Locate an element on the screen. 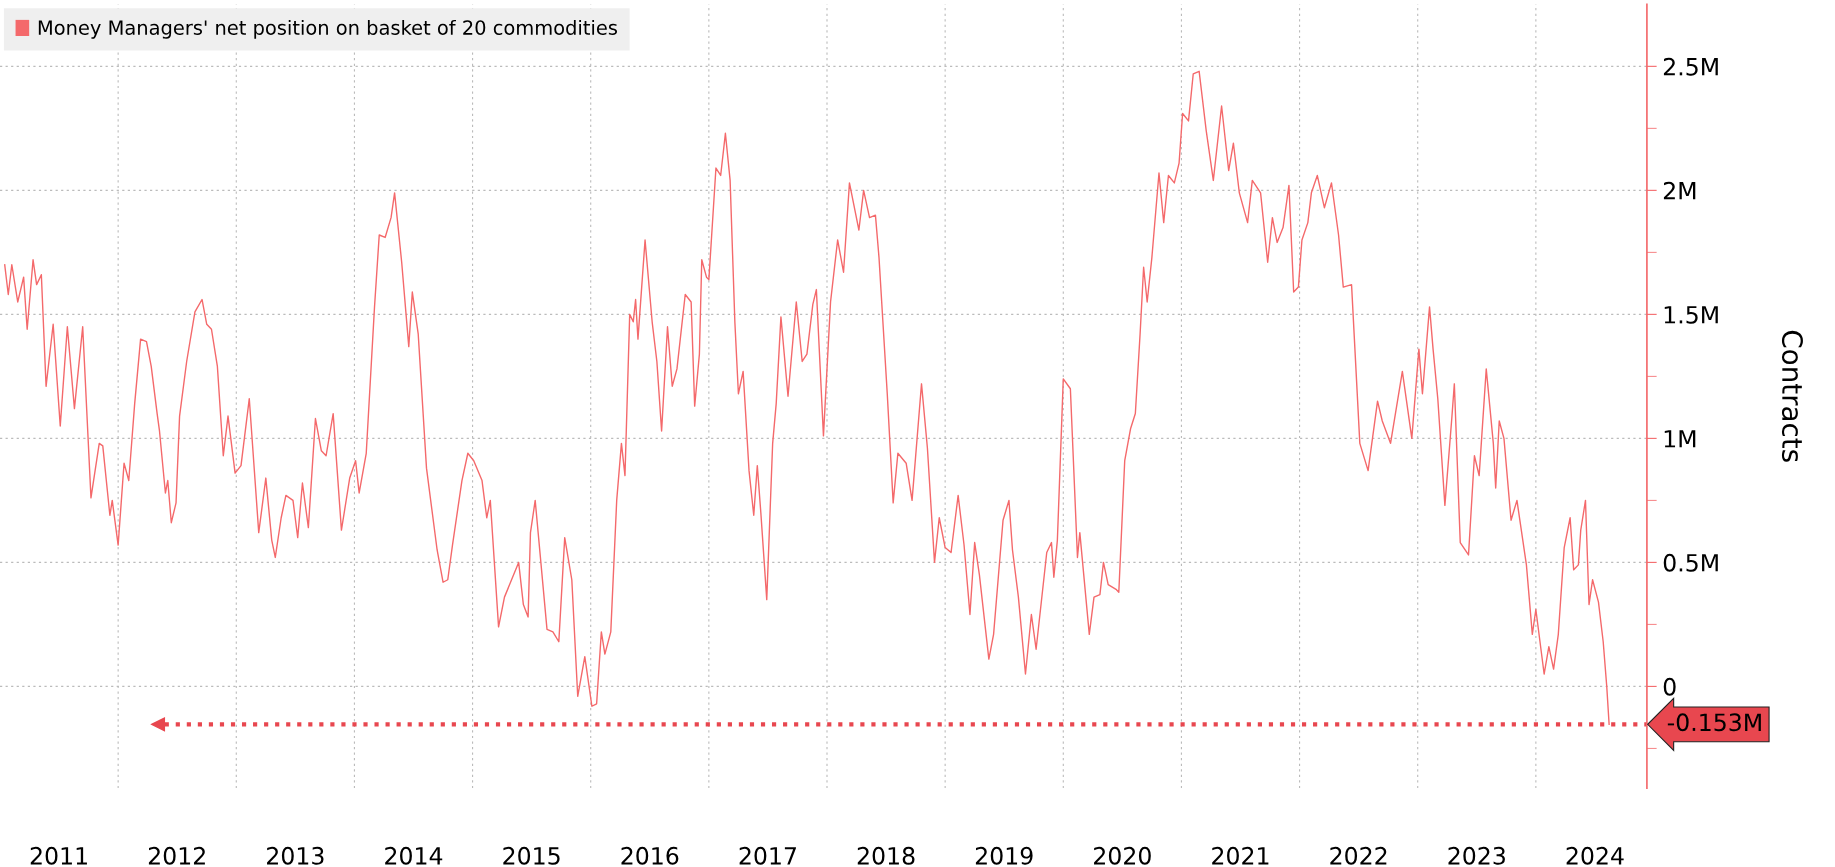 Image resolution: width=1835 pixels, height=867 pixels. x-tick-label: 2024 is located at coordinates (1595, 855).